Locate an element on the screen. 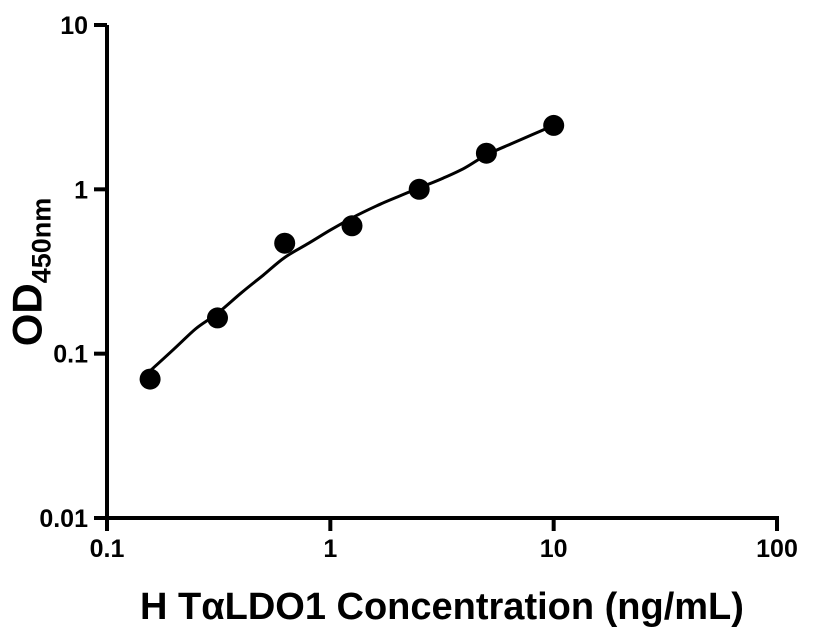  y-tick-label: 1 is located at coordinates (81, 190).